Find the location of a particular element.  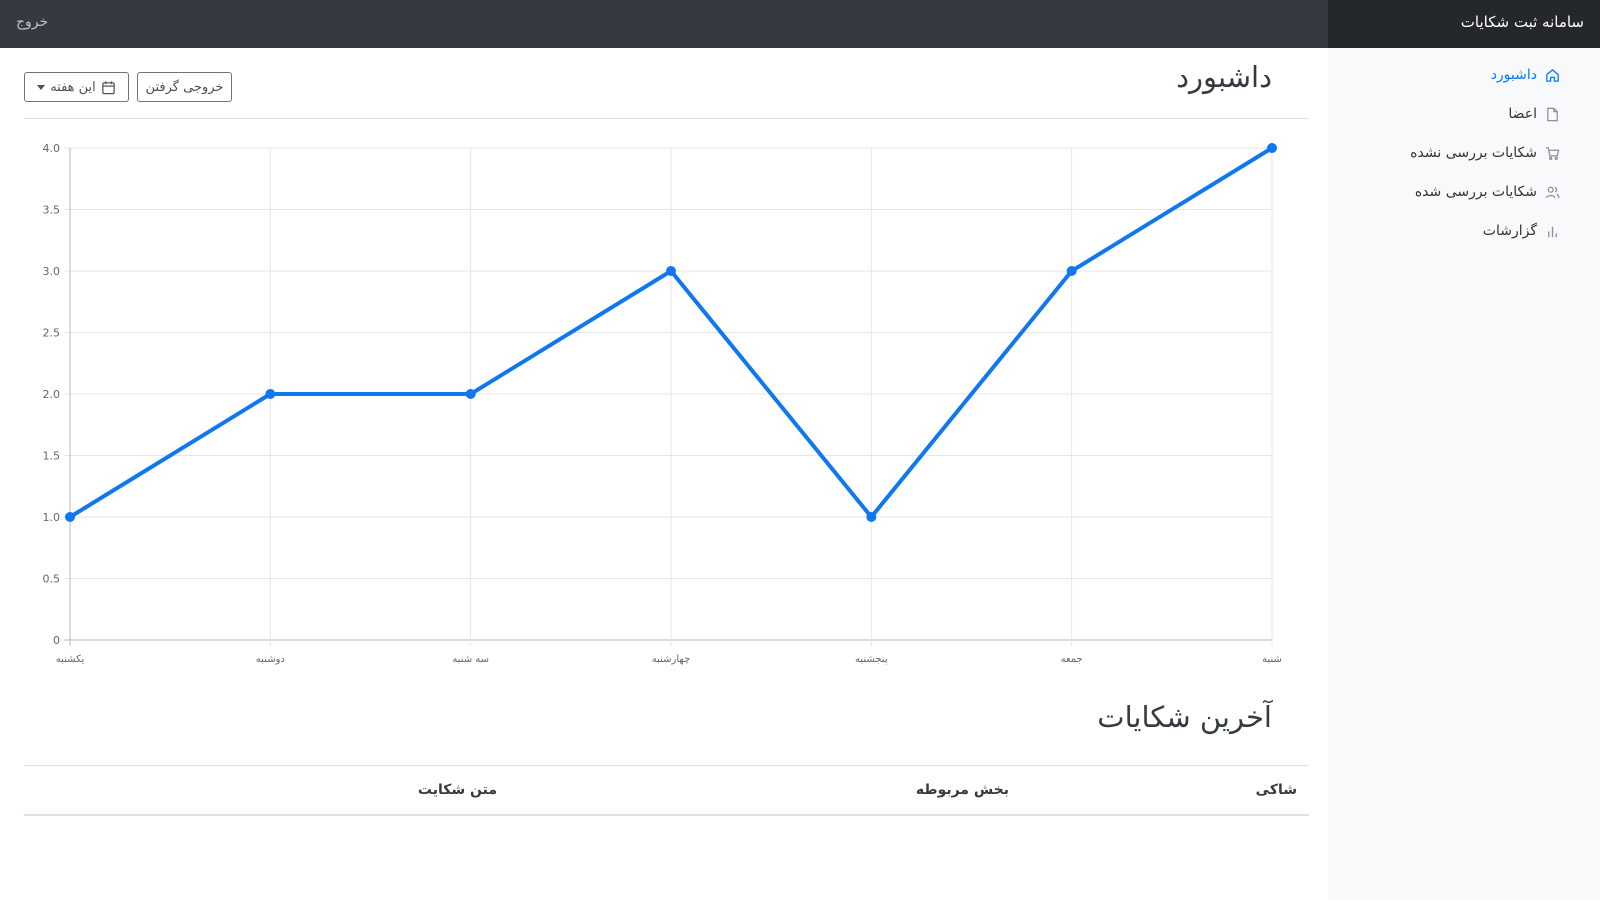

table-header-border is located at coordinates (666, 815).